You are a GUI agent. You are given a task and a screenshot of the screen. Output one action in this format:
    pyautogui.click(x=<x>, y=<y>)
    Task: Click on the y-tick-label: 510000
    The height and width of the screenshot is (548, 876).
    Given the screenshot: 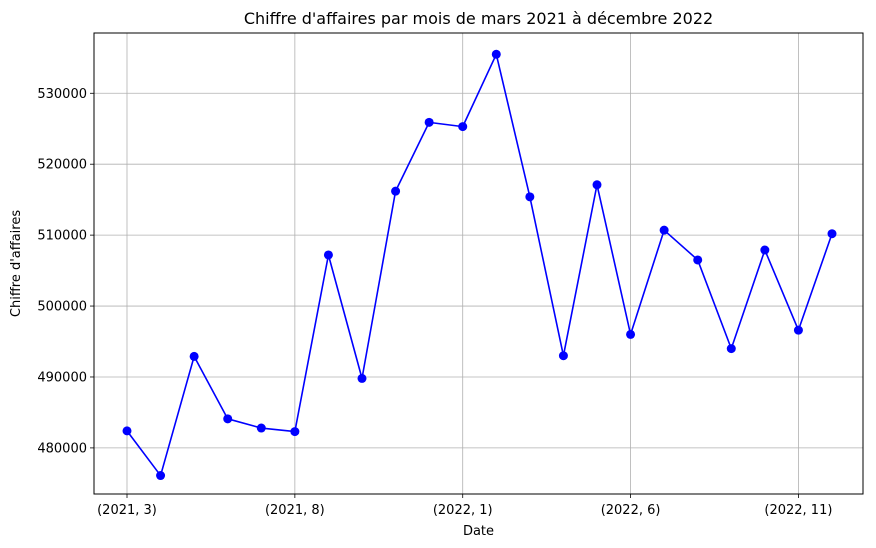 What is the action you would take?
    pyautogui.click(x=62, y=236)
    